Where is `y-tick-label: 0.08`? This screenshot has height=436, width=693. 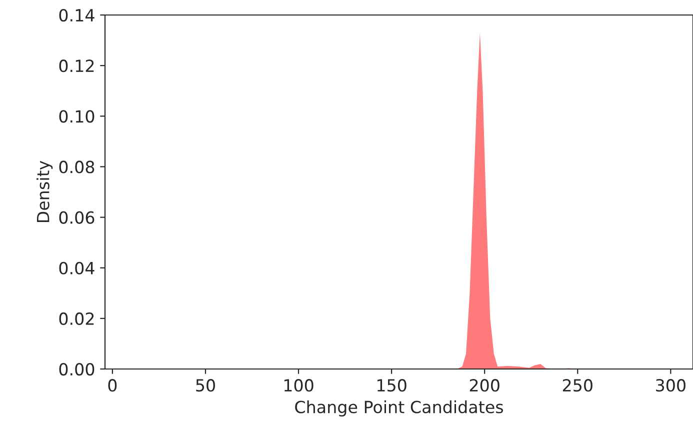
y-tick-label: 0.08 is located at coordinates (76, 167).